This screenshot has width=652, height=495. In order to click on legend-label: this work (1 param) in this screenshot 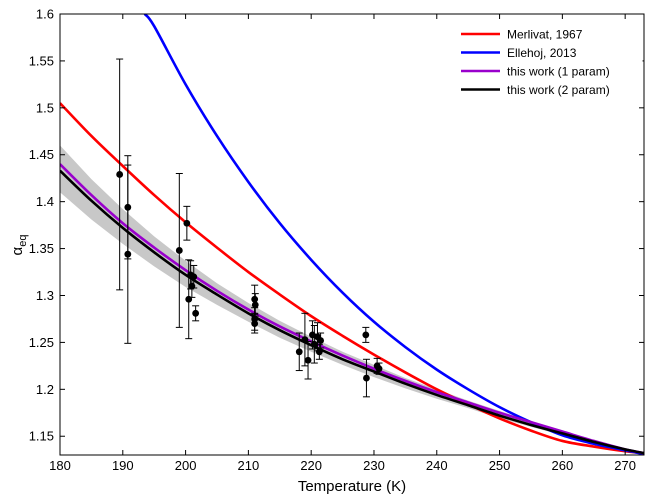, I will do `click(558, 72)`.